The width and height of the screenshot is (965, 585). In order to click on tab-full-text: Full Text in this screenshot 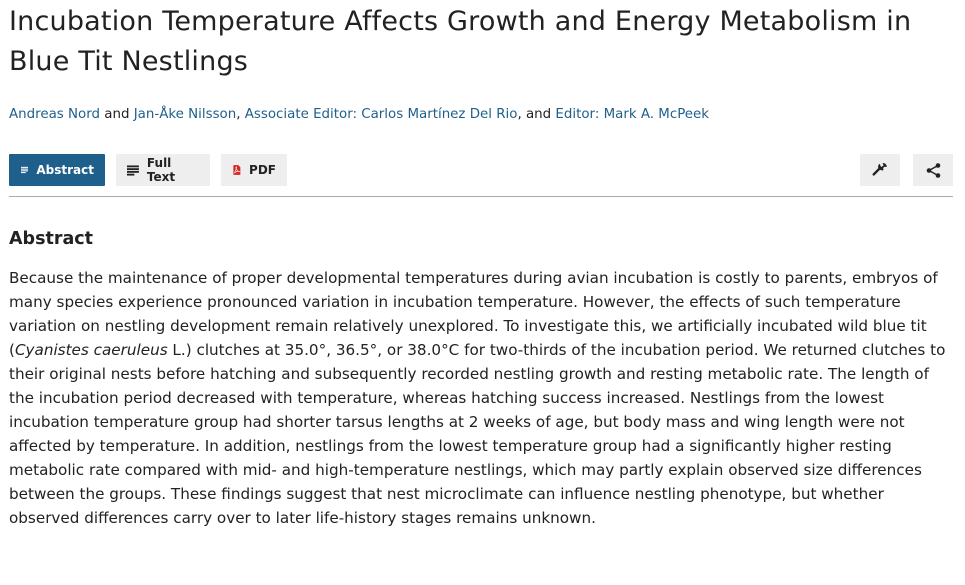, I will do `click(163, 170)`.